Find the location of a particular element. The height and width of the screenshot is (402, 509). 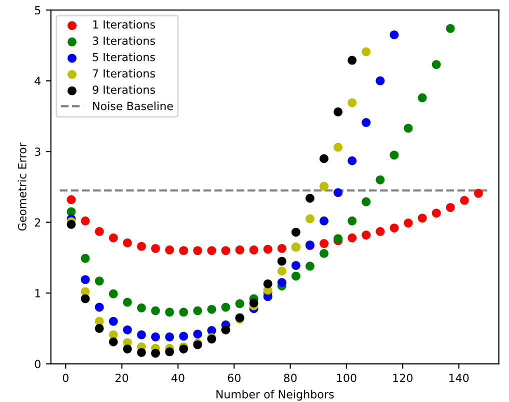

x-tick-label: 100 is located at coordinates (346, 378).